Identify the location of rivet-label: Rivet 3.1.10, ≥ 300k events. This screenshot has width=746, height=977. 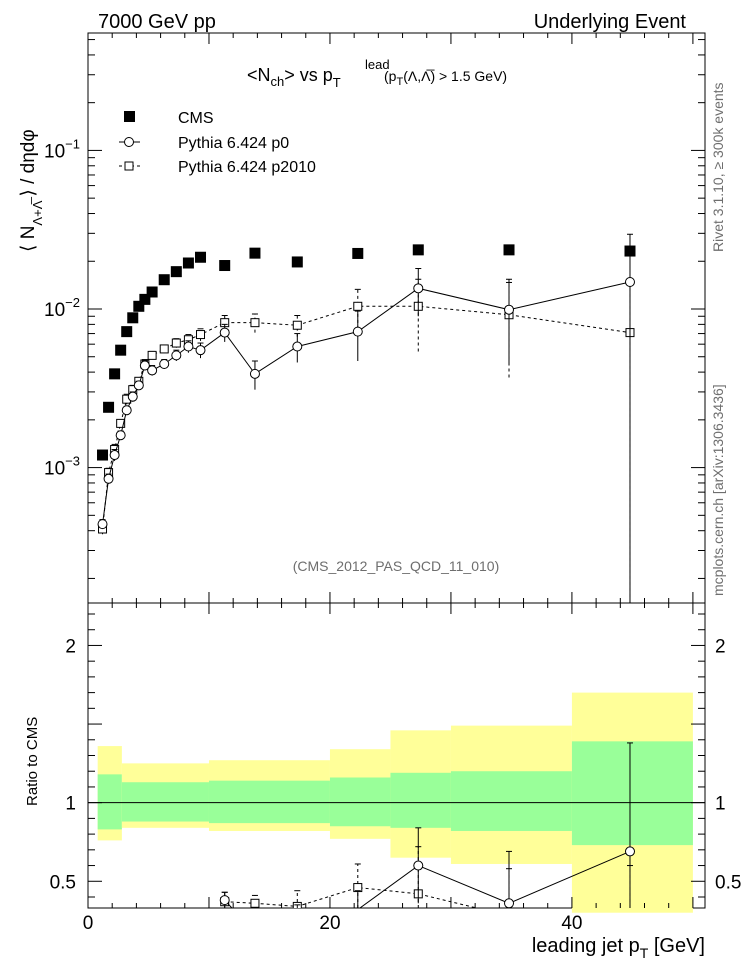
(718, 167).